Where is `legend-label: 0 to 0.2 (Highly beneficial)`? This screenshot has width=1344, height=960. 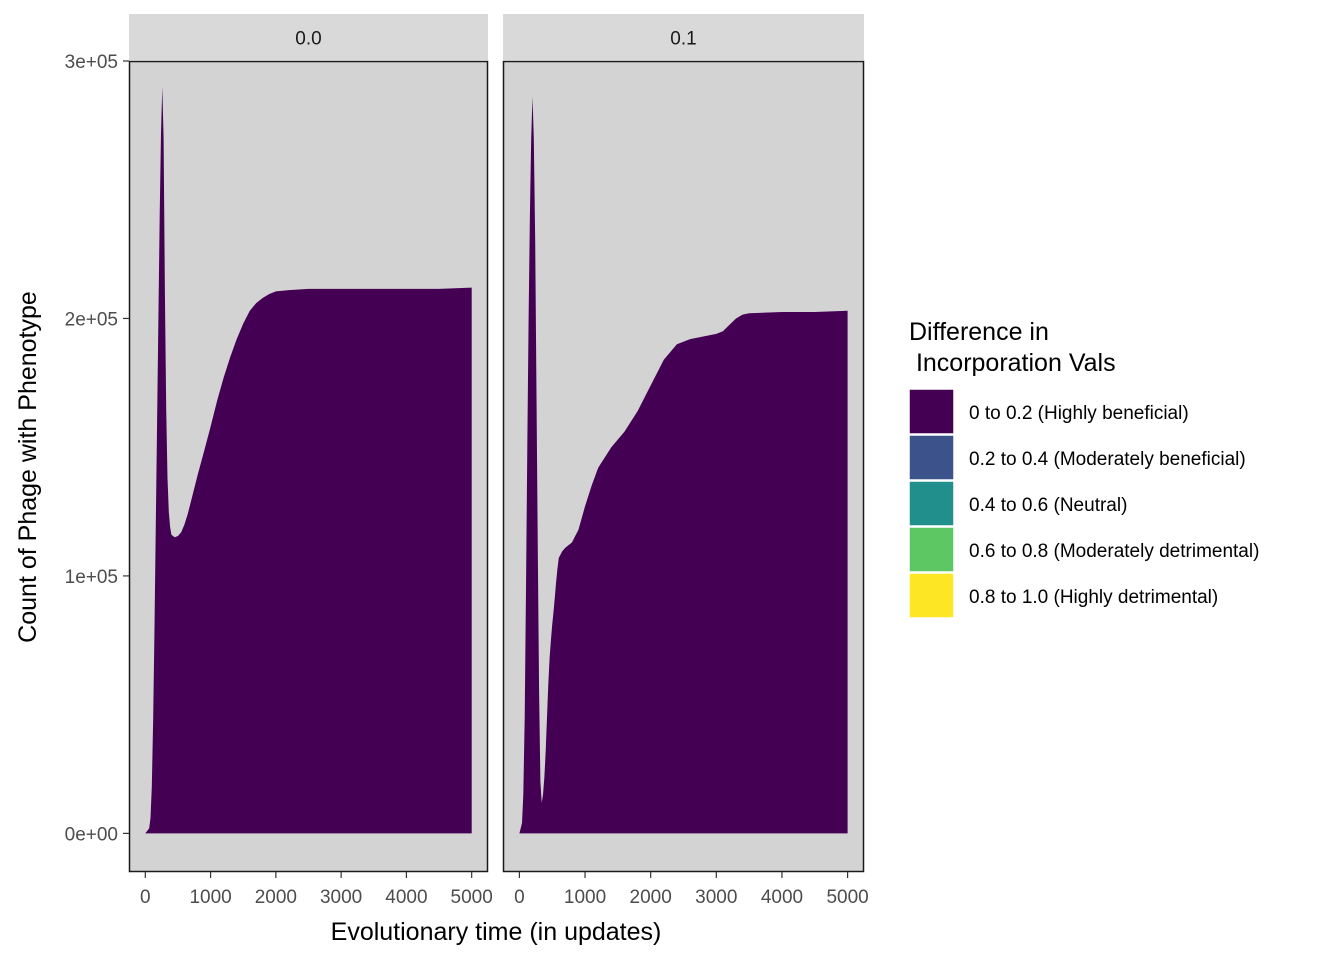 legend-label: 0 to 0.2 (Highly beneficial) is located at coordinates (1079, 413).